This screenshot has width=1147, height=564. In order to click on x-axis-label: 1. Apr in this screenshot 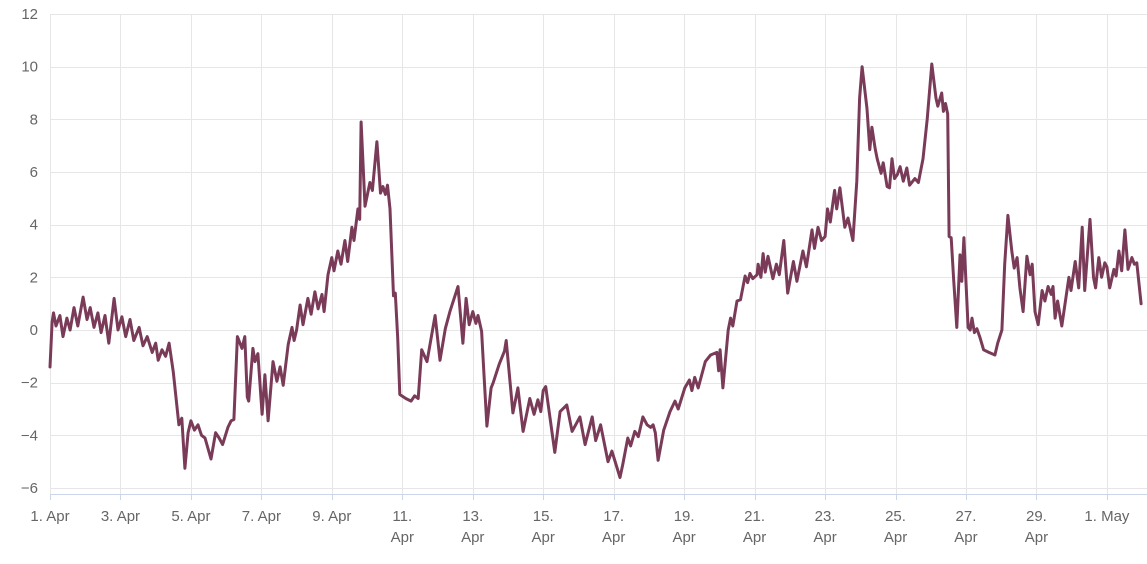, I will do `click(49, 516)`.